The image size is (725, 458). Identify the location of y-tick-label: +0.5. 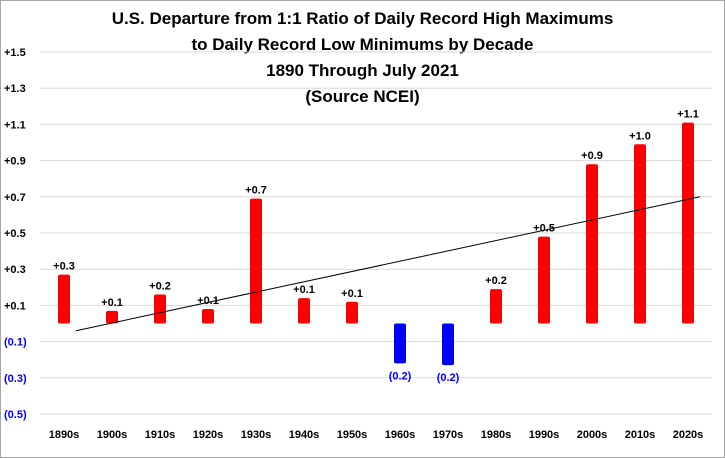
(15, 234).